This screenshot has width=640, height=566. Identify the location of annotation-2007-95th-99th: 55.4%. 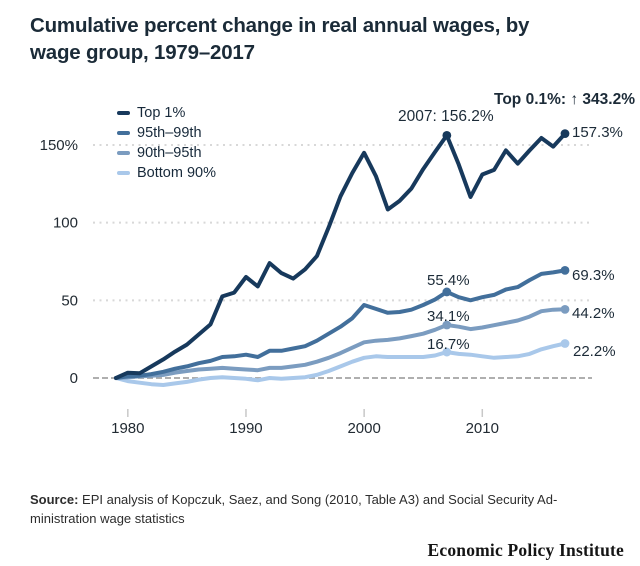
(448, 280).